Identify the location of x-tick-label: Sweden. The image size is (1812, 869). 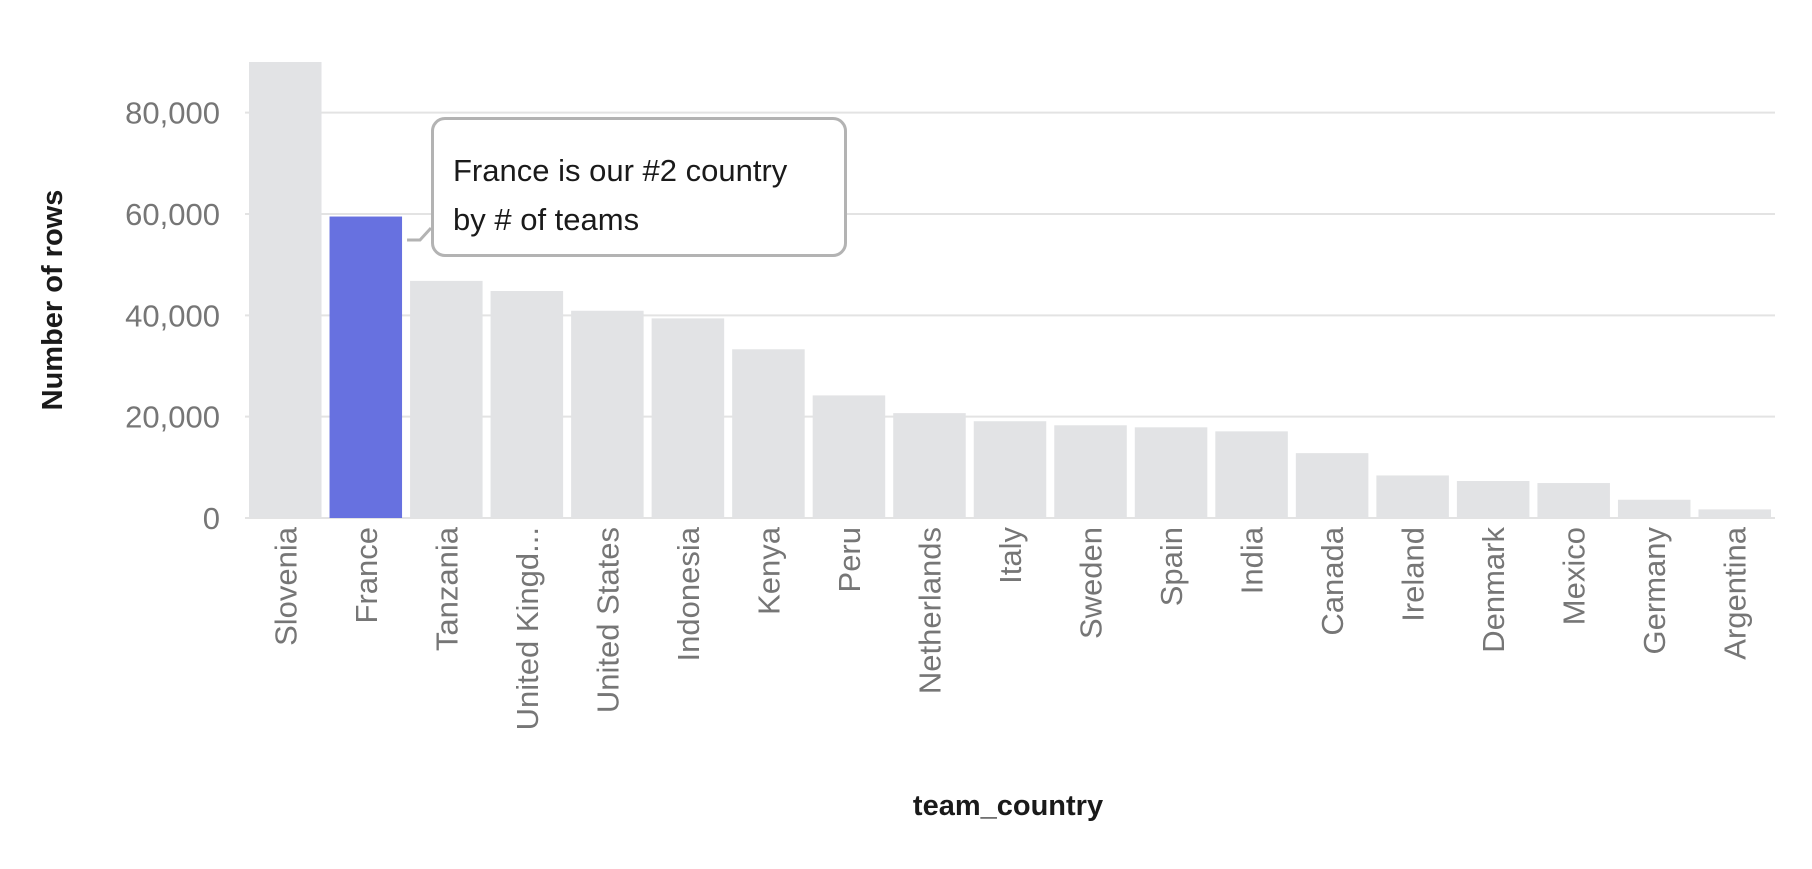
(1091, 583).